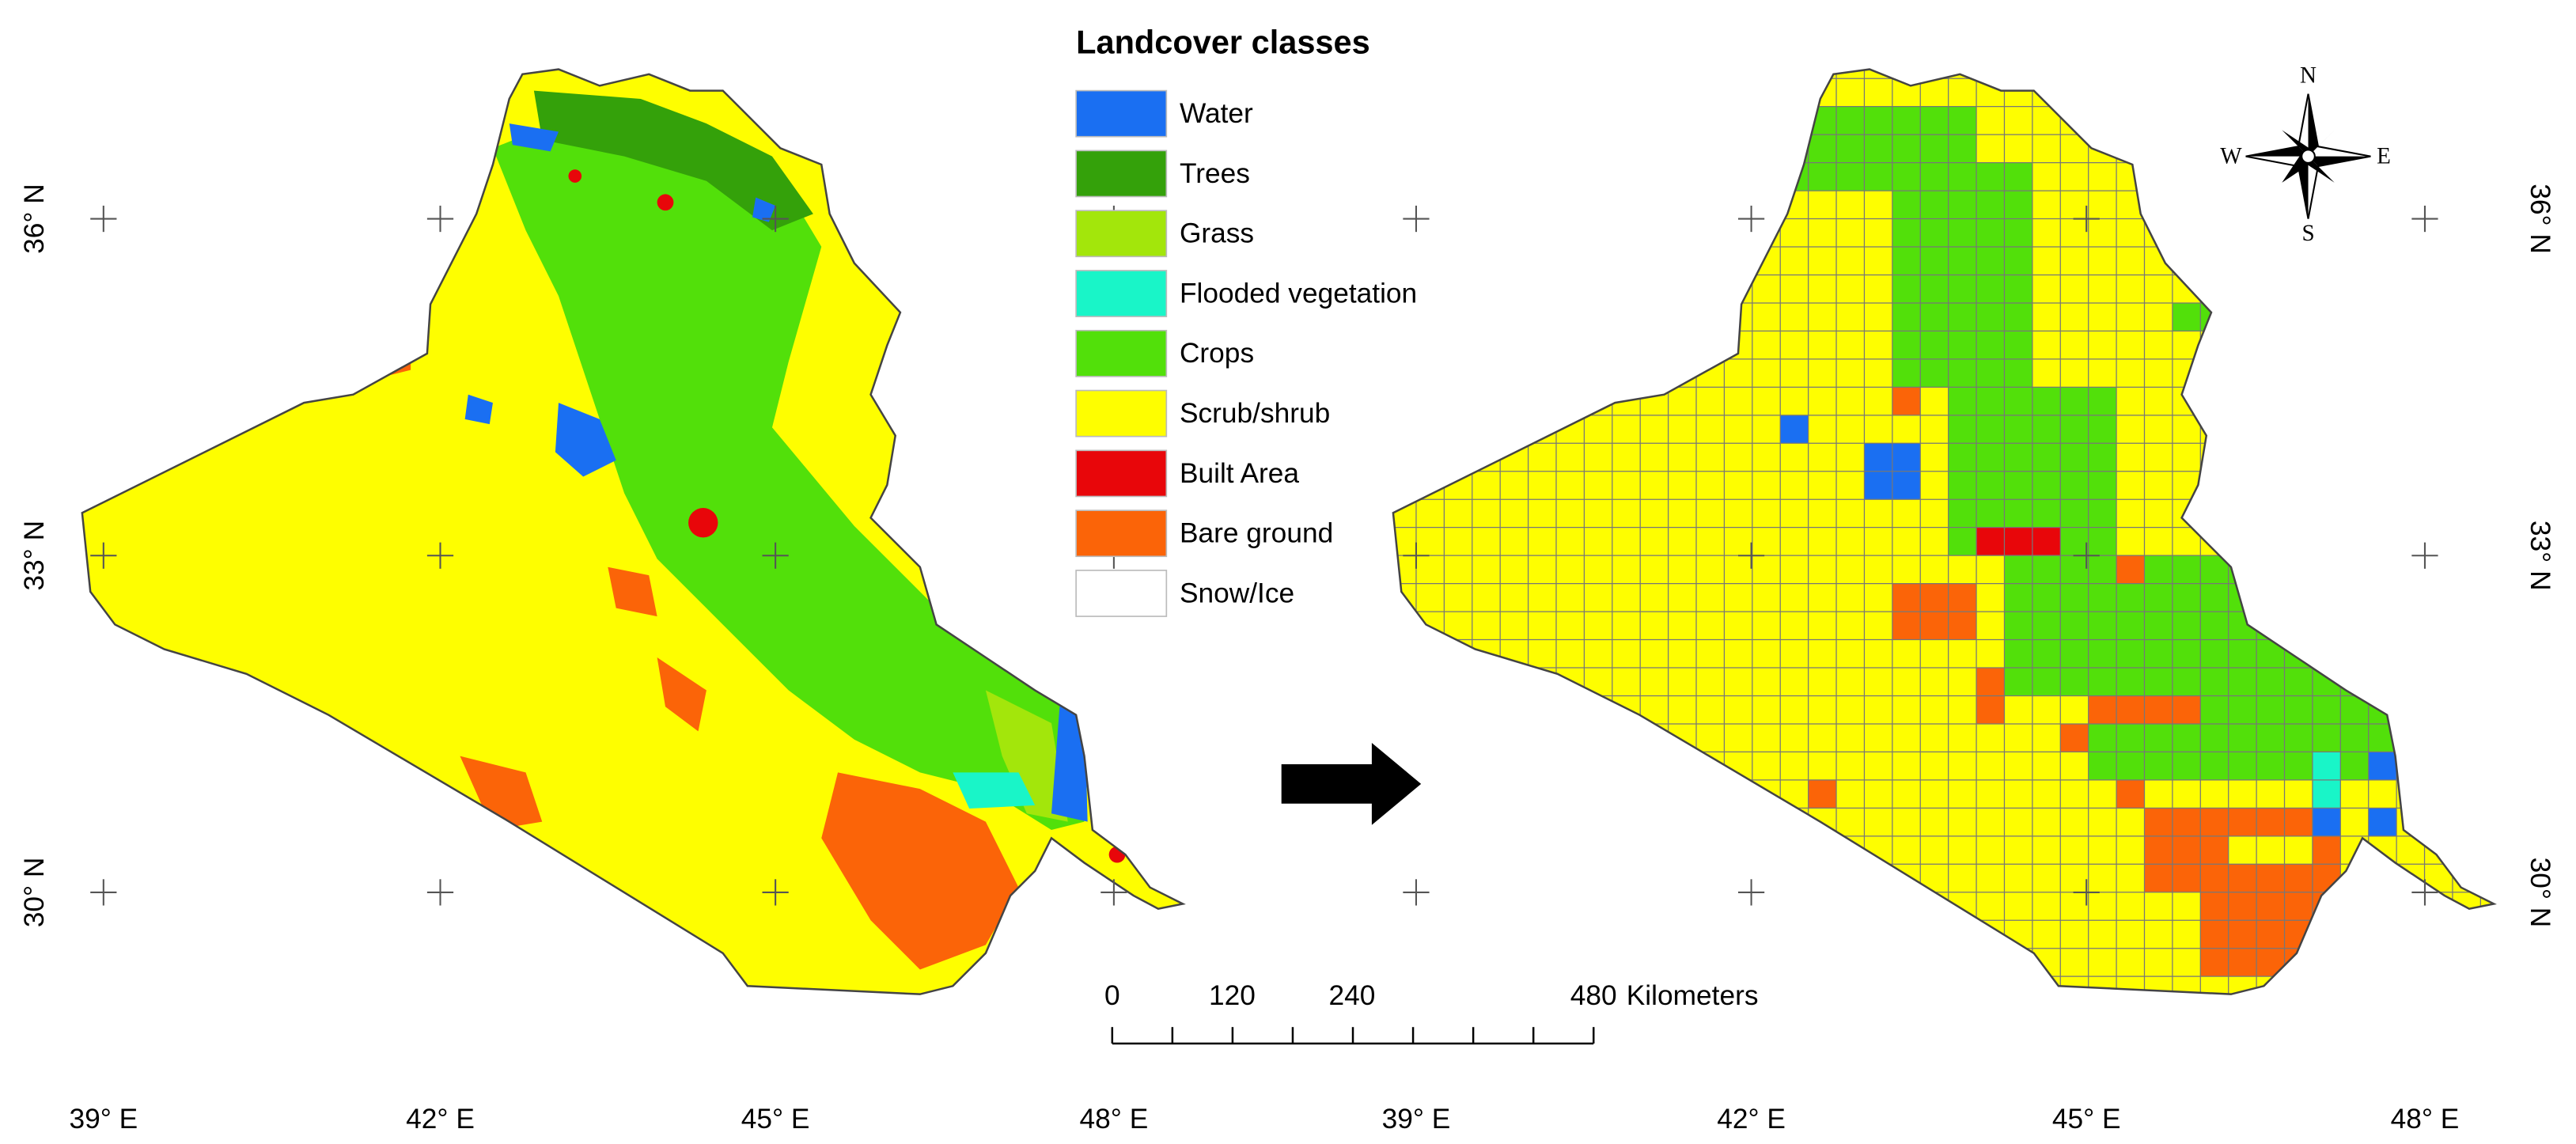 Image resolution: width=2576 pixels, height=1144 pixels. What do you see at coordinates (673, 160) in the screenshot?
I see `trees-area` at bounding box center [673, 160].